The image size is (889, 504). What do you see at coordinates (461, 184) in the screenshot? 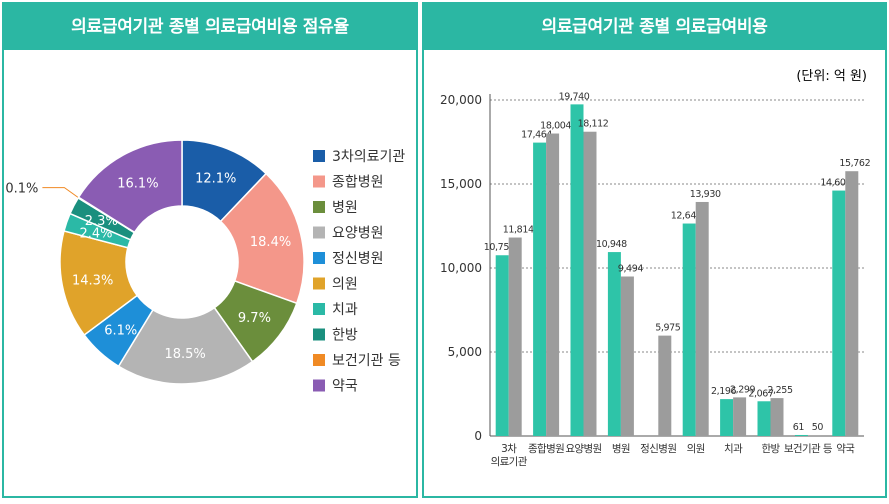
I see `y-tick-label: 15,000` at bounding box center [461, 184].